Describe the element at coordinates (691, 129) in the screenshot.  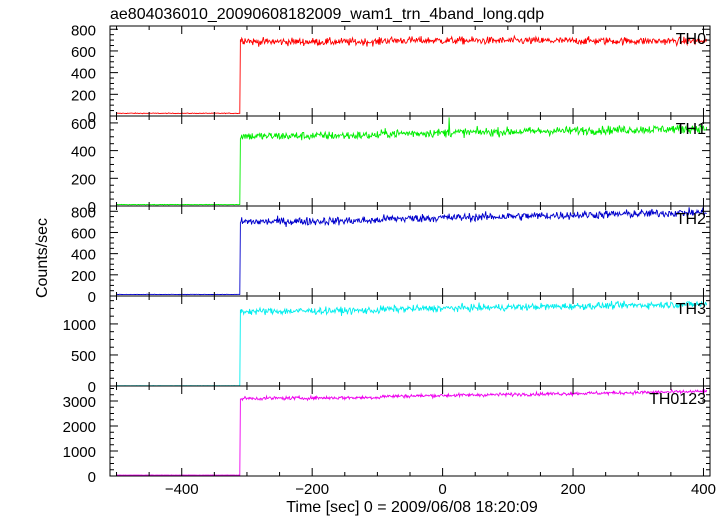
I see `series-label-th1: TH1` at that location.